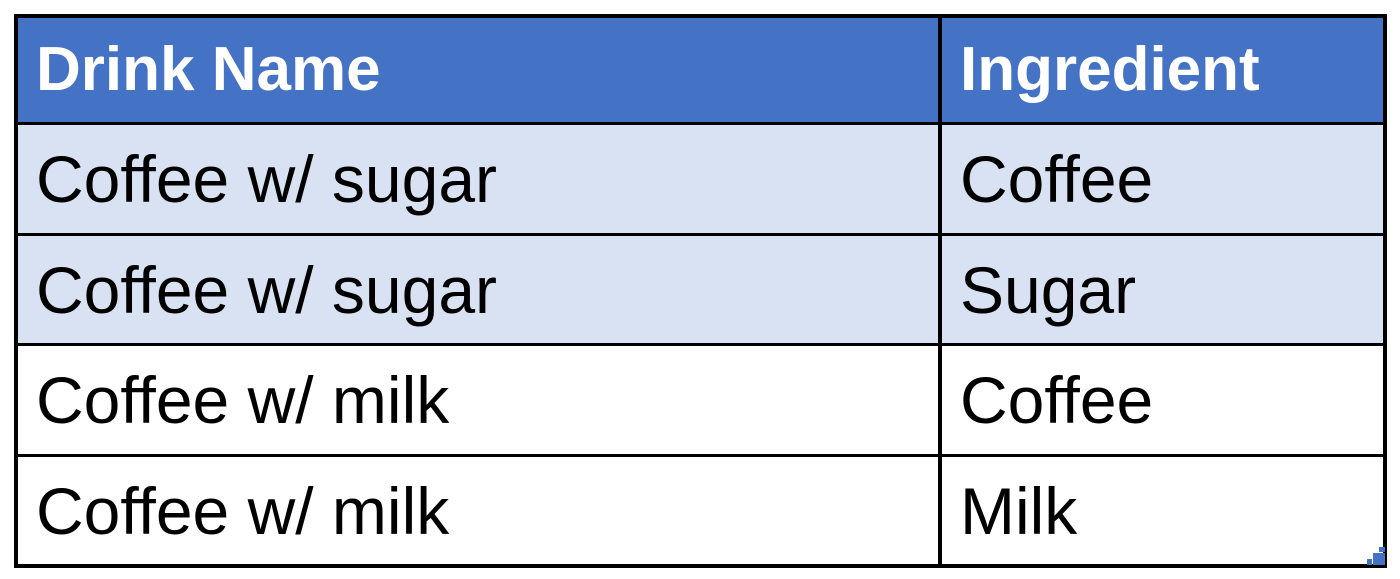 The height and width of the screenshot is (579, 1400). Describe the element at coordinates (478, 71) in the screenshot. I see `header-drink-name: Drink Name` at that location.